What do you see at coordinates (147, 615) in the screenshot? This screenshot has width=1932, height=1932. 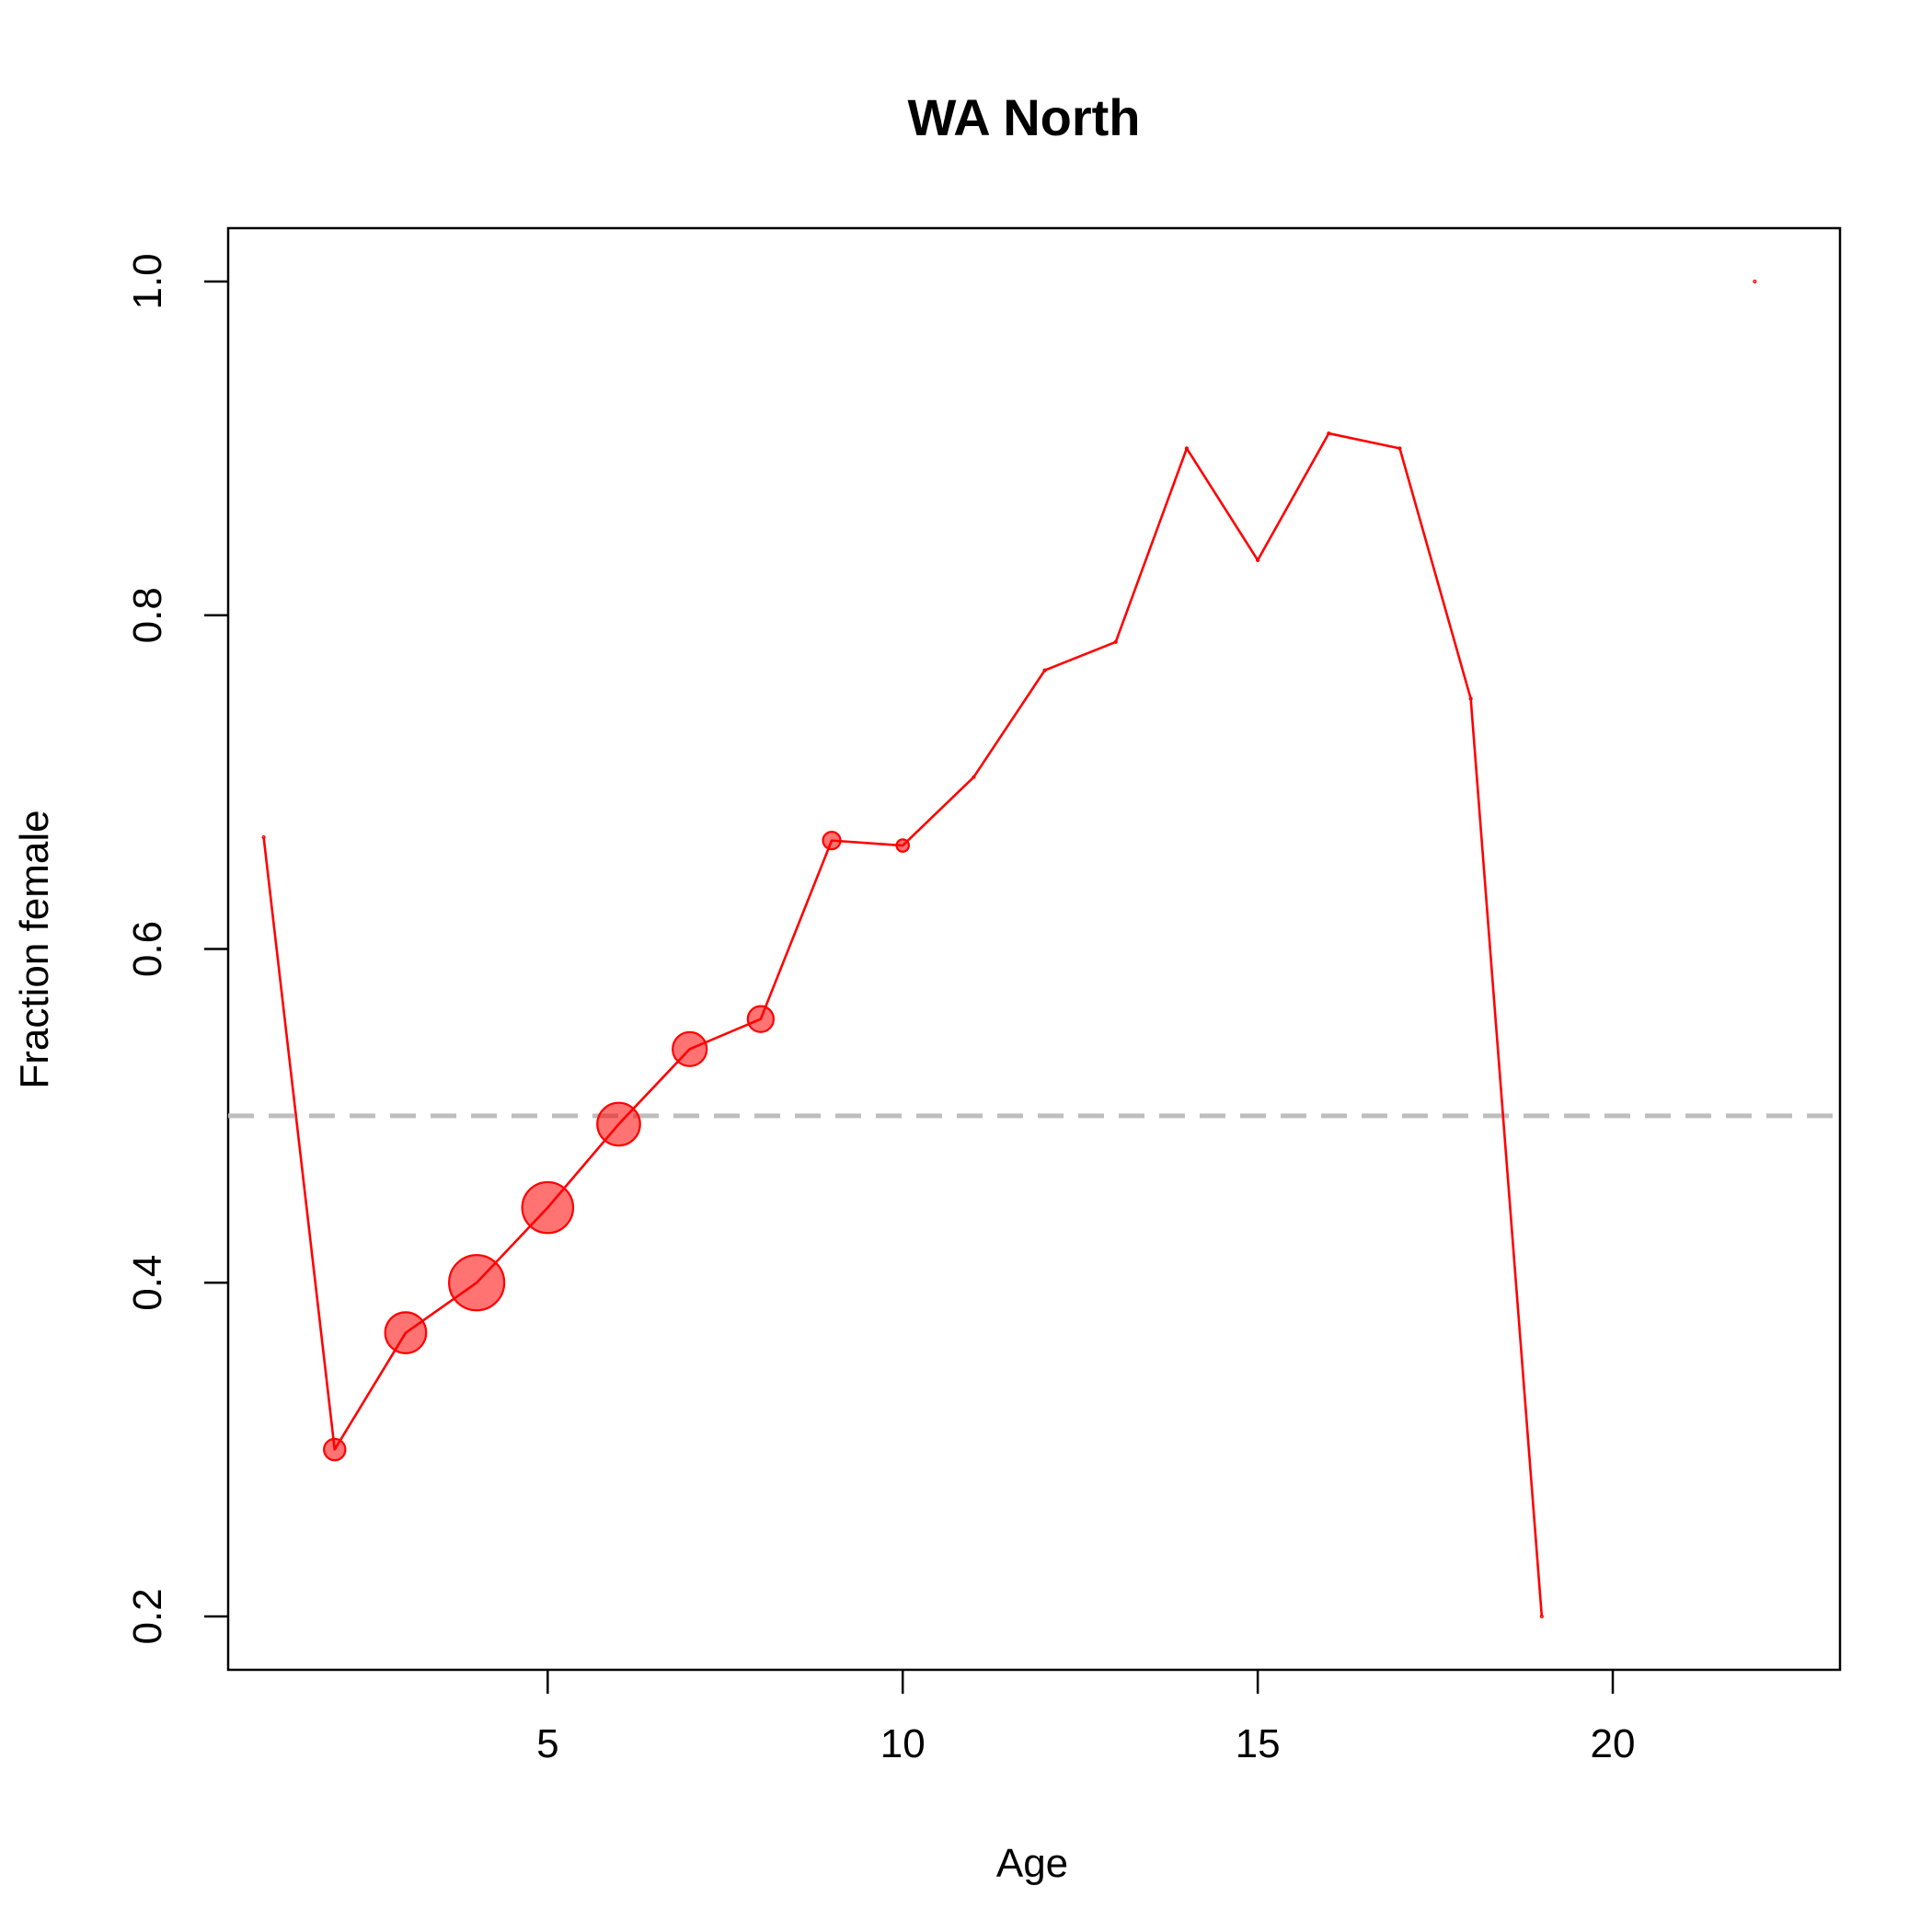 I see `y-tick-label: 0.8` at bounding box center [147, 615].